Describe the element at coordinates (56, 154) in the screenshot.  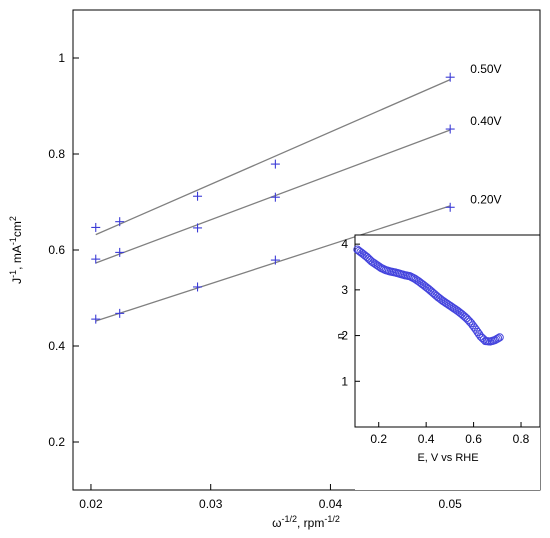
I see `main-y-tick-label: 0.8` at that location.